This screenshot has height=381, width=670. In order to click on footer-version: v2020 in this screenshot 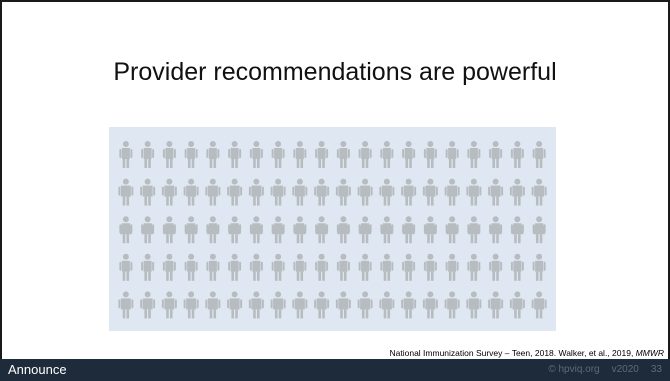, I will do `click(625, 369)`.